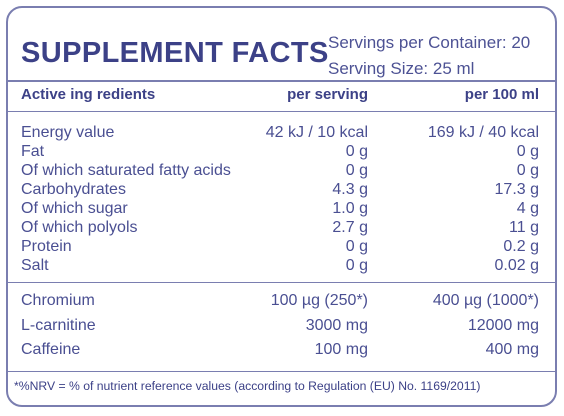  What do you see at coordinates (521, 246) in the screenshot?
I see `per-100ml-value: 0.2 g` at bounding box center [521, 246].